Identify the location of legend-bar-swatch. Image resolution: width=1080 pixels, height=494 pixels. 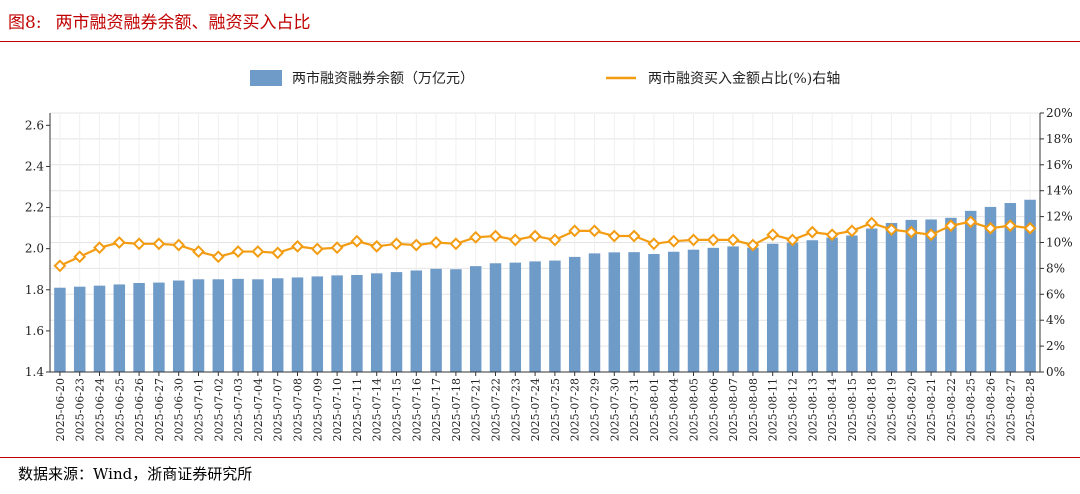
(266, 78).